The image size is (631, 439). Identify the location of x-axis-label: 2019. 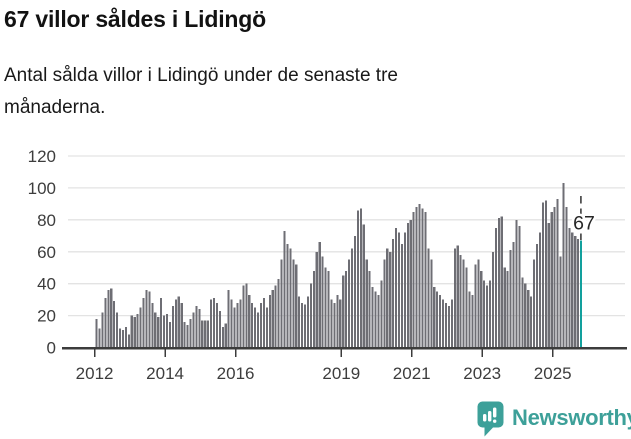
(341, 373).